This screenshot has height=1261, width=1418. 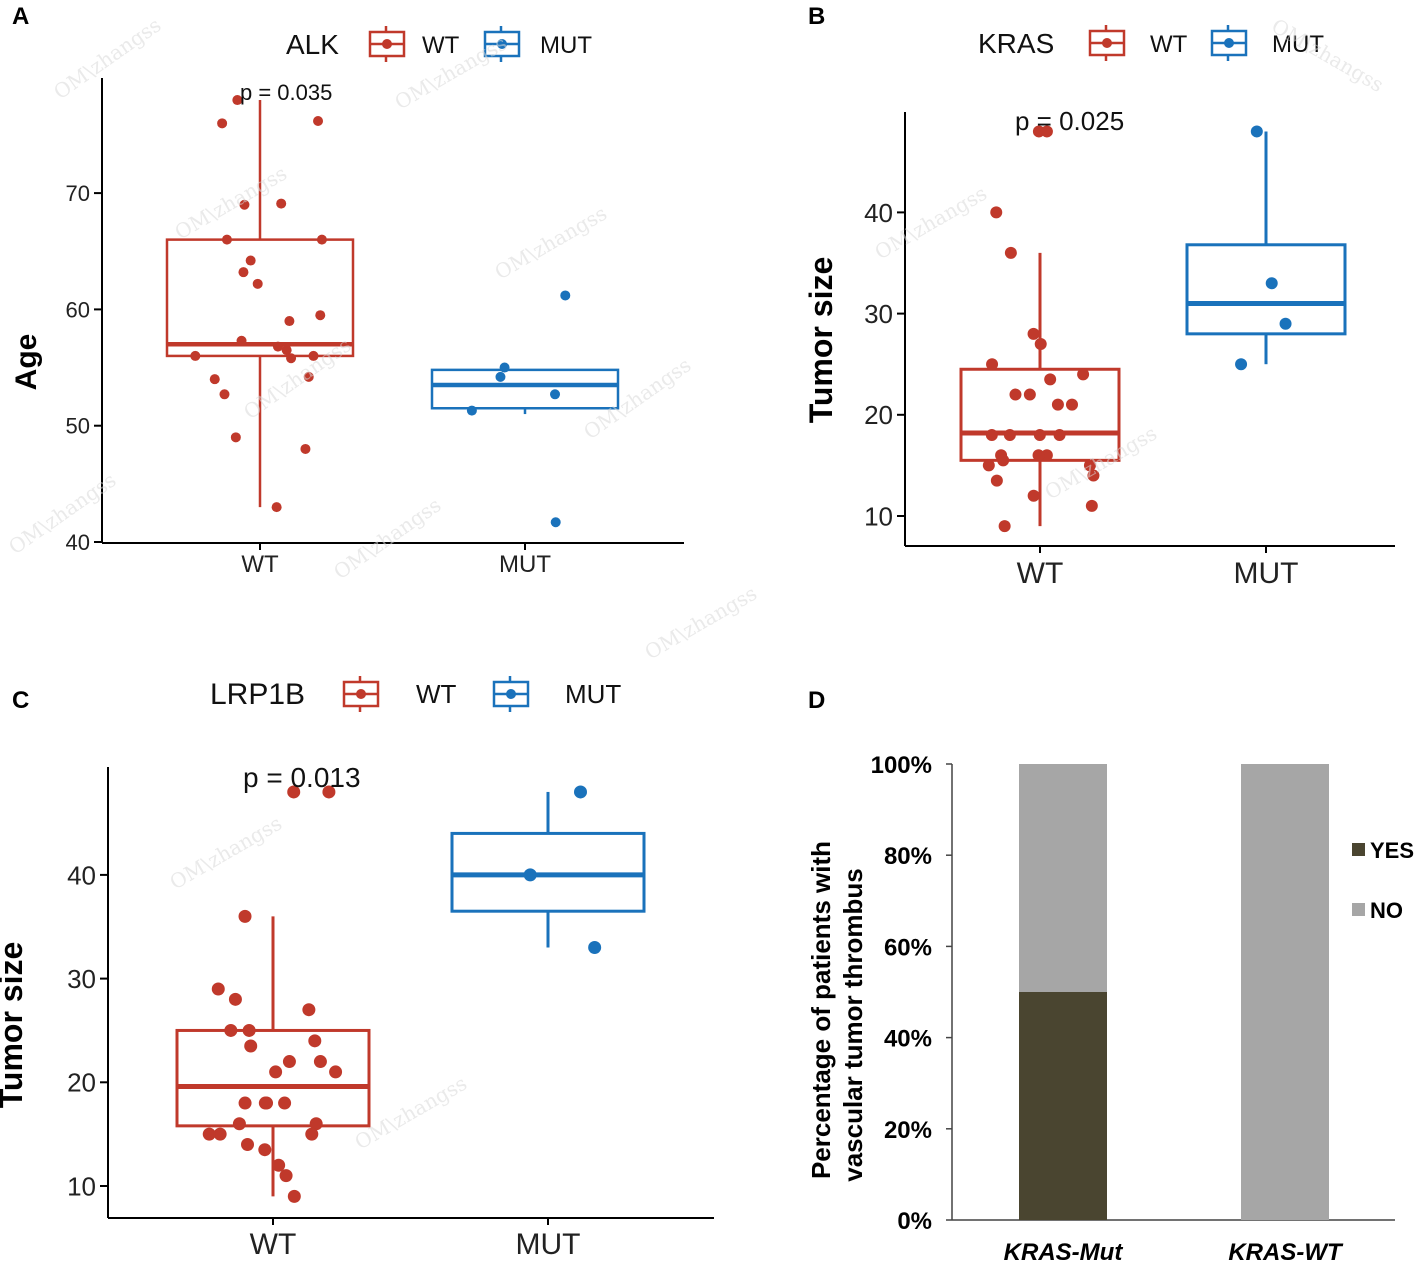 I want to click on y-tick-label: 70, so click(x=78, y=193).